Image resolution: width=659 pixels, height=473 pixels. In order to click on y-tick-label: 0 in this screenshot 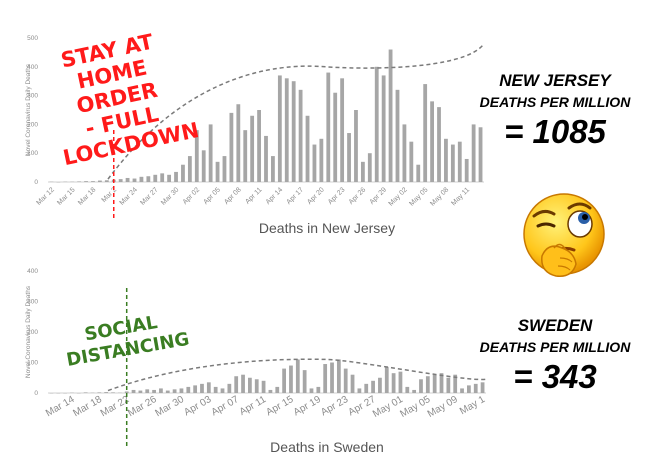, I will do `click(36, 182)`.